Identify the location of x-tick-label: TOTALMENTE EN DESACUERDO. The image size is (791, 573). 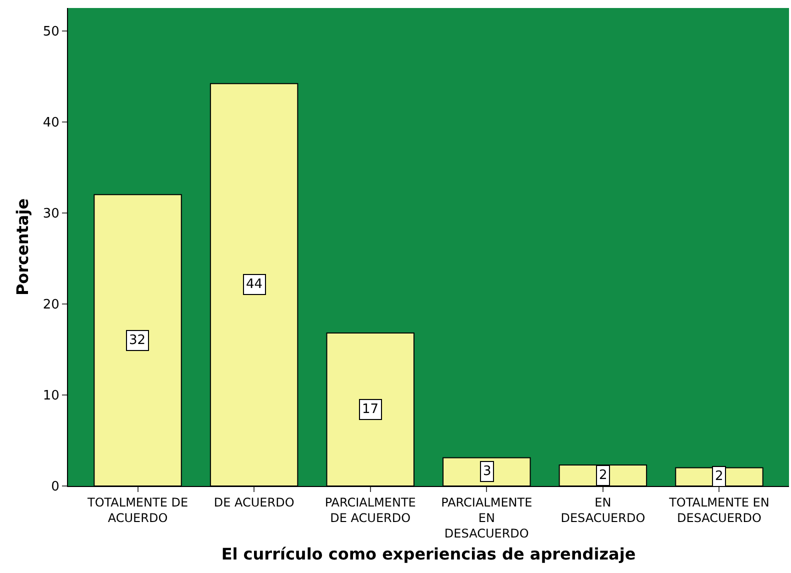
(719, 510).